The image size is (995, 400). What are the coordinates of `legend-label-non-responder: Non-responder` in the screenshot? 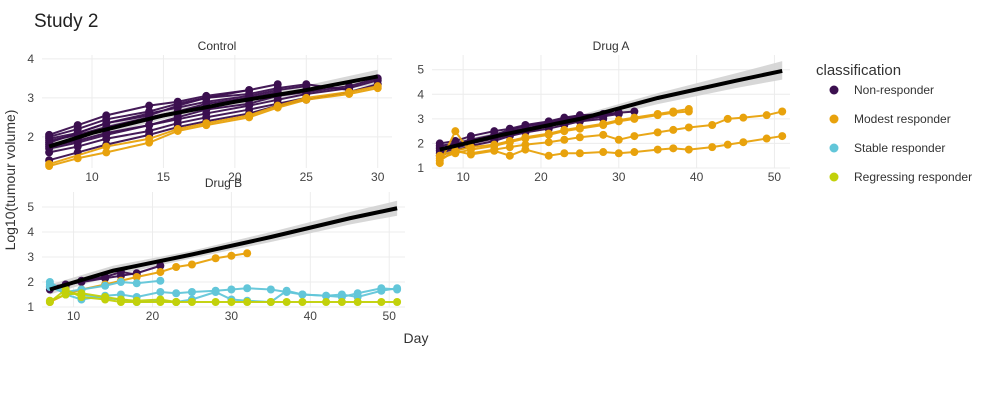 It's located at (894, 90).